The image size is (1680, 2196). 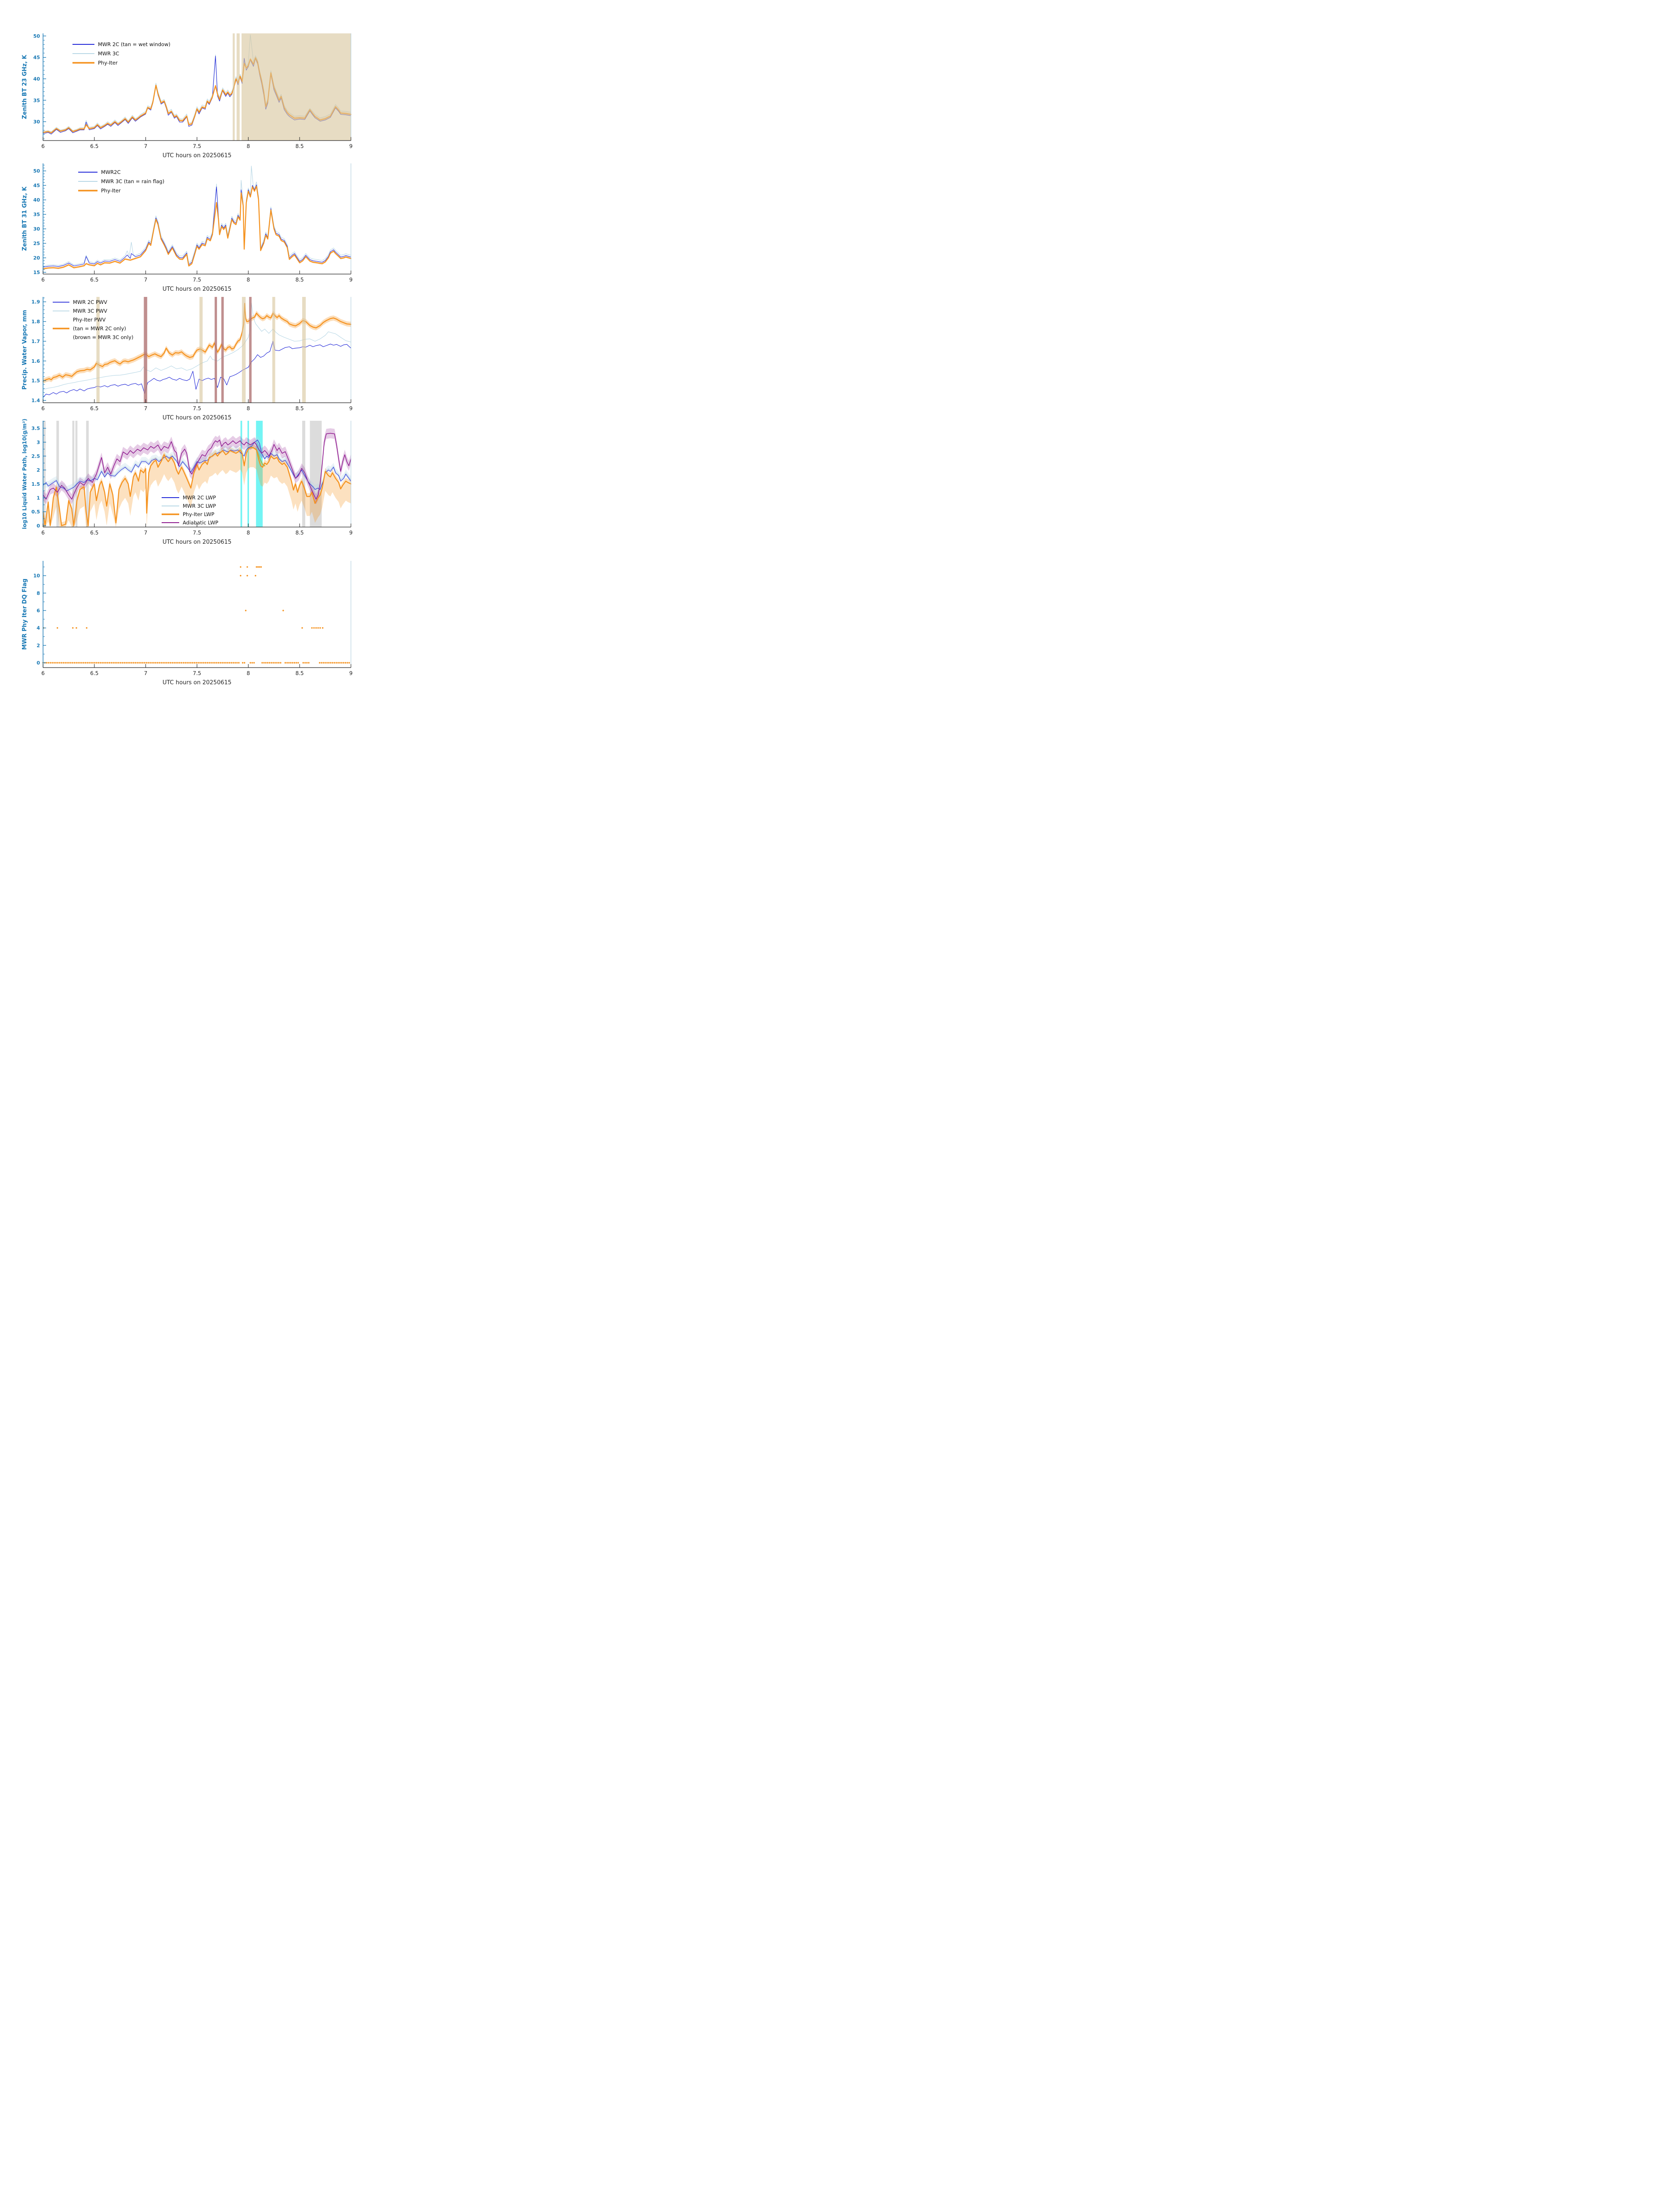 I want to click on legend-label: Phy-Iter, so click(x=108, y=63).